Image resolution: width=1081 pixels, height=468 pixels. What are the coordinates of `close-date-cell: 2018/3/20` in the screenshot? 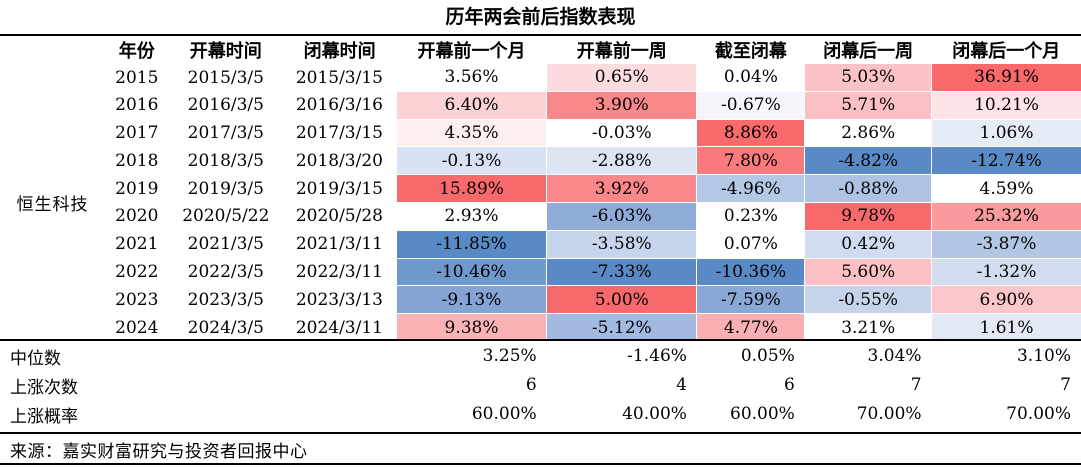 It's located at (339, 160).